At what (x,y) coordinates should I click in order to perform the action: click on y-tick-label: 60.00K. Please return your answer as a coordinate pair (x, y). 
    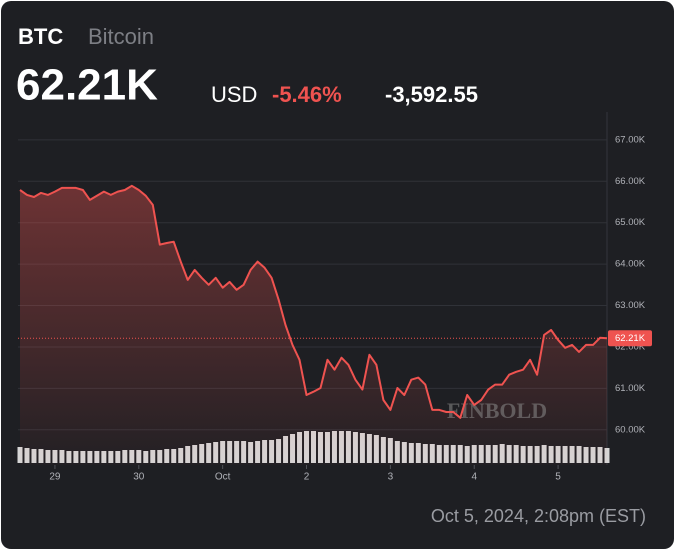
    Looking at the image, I should click on (630, 429).